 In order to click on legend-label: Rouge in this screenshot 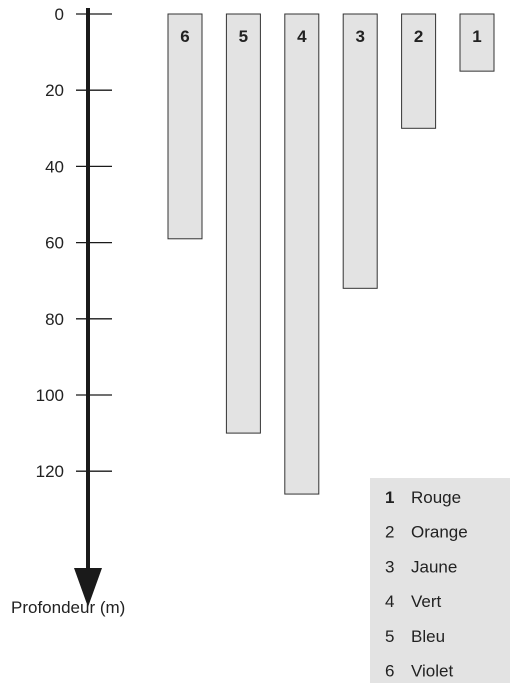, I will do `click(436, 497)`.